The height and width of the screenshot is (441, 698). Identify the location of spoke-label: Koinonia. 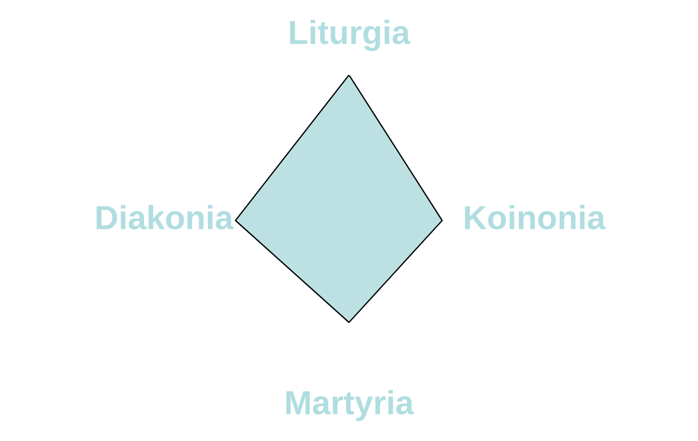
(535, 217).